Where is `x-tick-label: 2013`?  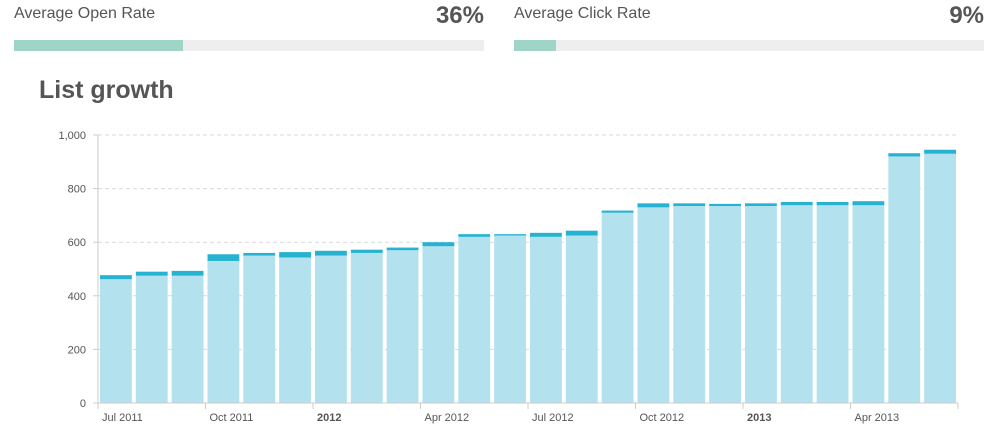
x-tick-label: 2013 is located at coordinates (759, 418).